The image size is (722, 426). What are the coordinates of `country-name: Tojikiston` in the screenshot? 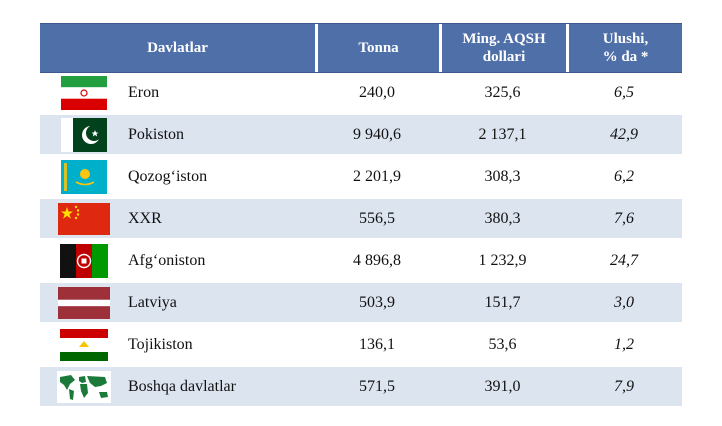 It's located at (160, 344).